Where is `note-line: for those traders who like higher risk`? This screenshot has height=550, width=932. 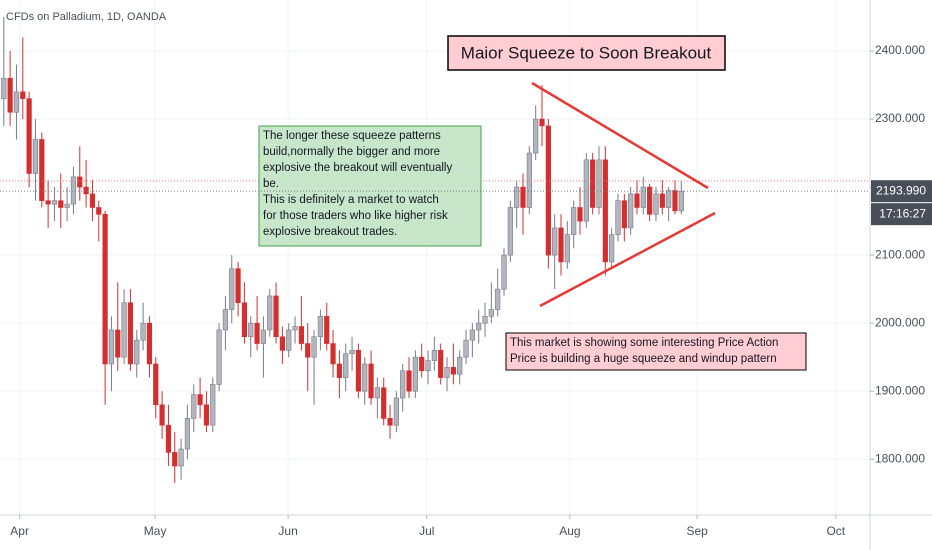 note-line: for those traders who like higher risk is located at coordinates (355, 216).